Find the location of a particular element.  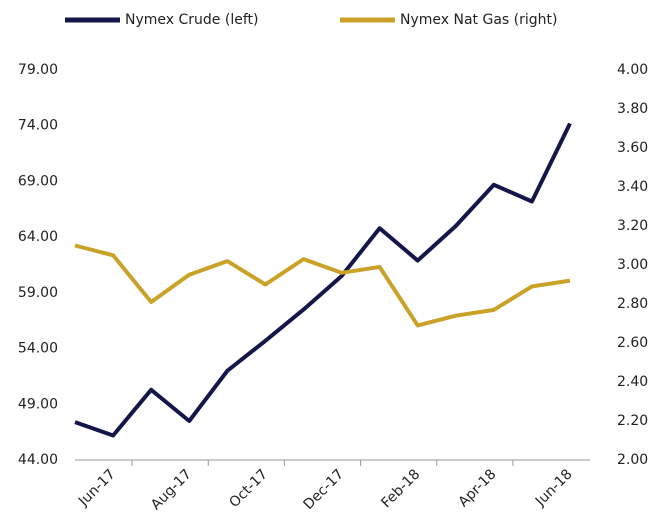

x-tick-label: Jun-17 is located at coordinates (97, 488).